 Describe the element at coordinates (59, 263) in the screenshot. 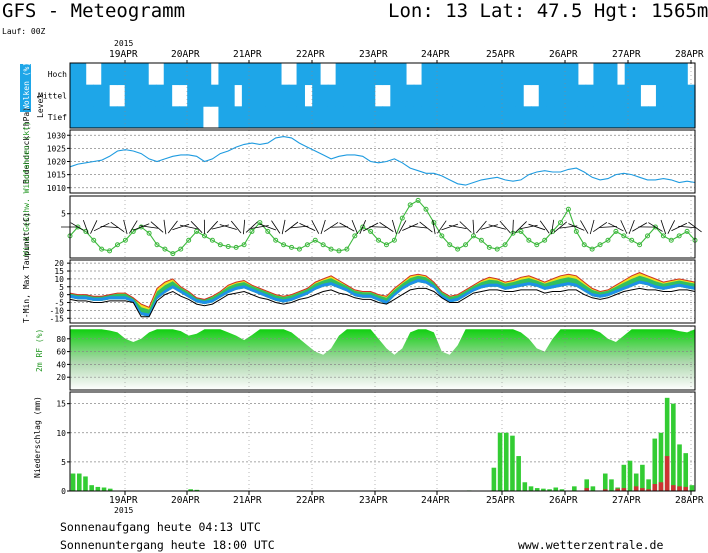

I see `y-tick-label: 20` at that location.